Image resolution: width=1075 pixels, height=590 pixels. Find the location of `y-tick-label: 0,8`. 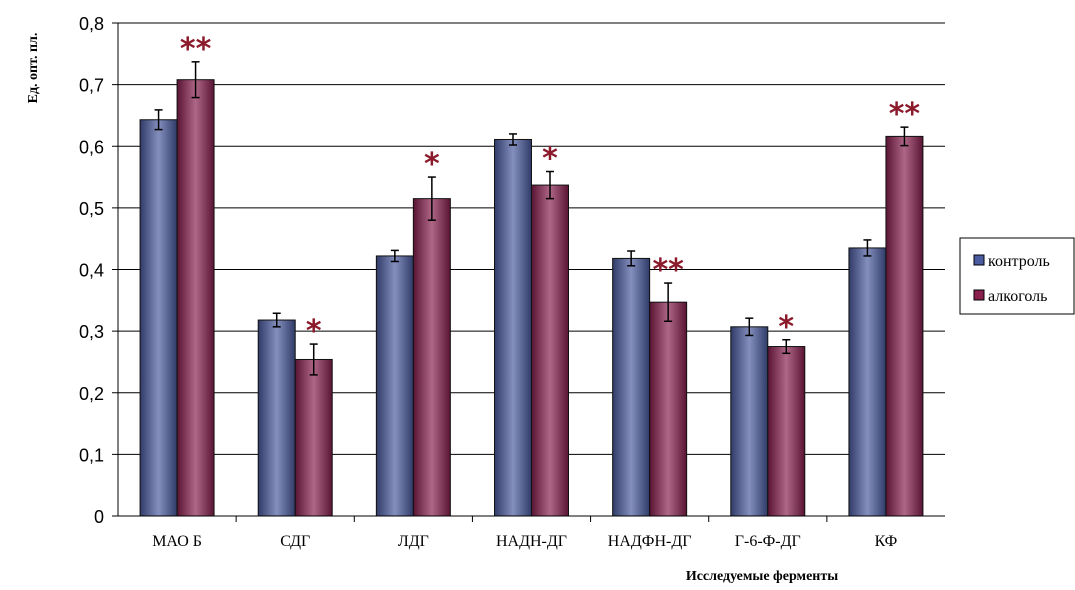

y-tick-label: 0,8 is located at coordinates (91, 24).